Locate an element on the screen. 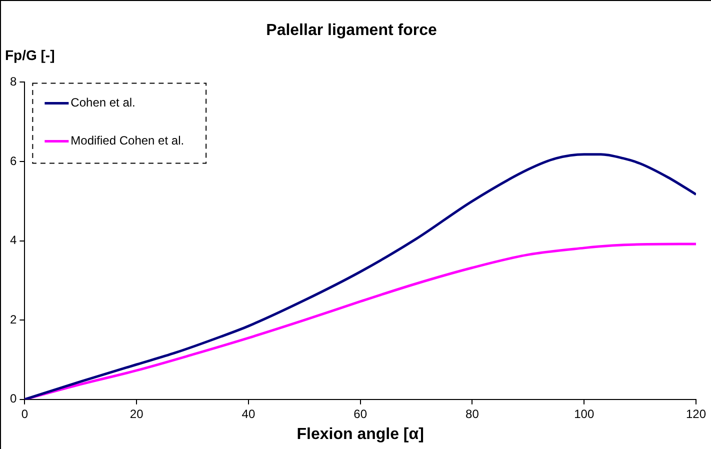 This screenshot has width=711, height=449. x-tick-label: 80 is located at coordinates (473, 413).